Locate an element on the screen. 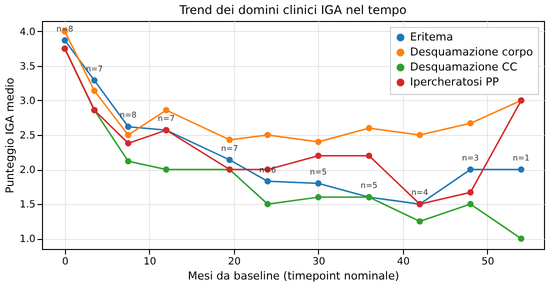  y-axis-title: Punteggio IGA medio is located at coordinates (10, 135).